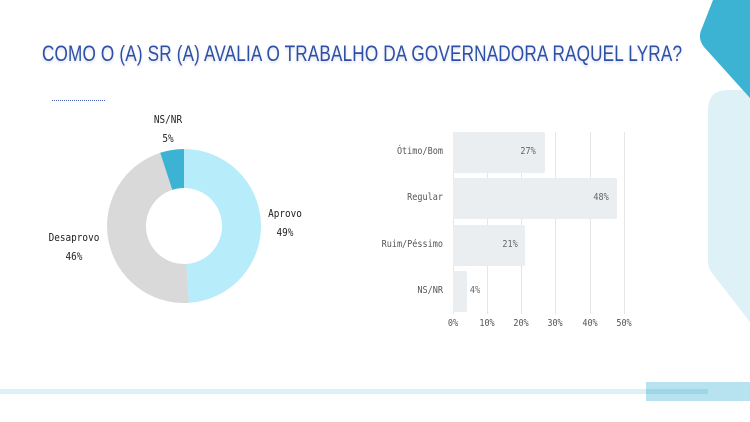  I want to click on bar-value-nsnr: 4%, so click(475, 290).